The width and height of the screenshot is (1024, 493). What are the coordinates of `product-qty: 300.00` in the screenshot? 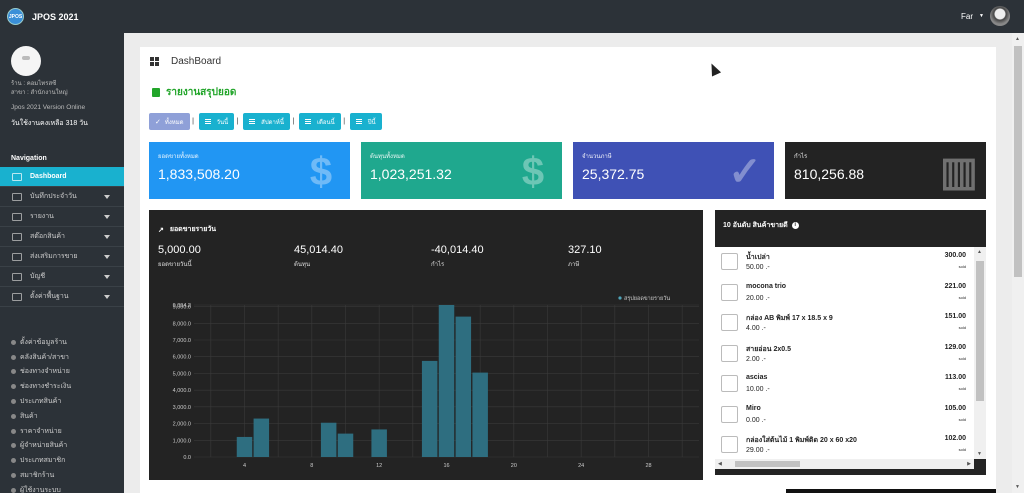 It's located at (955, 255).